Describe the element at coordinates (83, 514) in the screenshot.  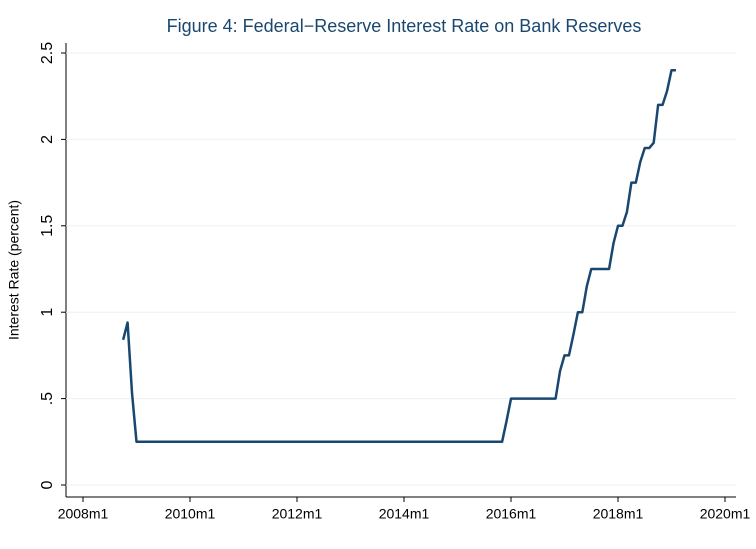
I see `x-tick-label: 2008m1` at that location.